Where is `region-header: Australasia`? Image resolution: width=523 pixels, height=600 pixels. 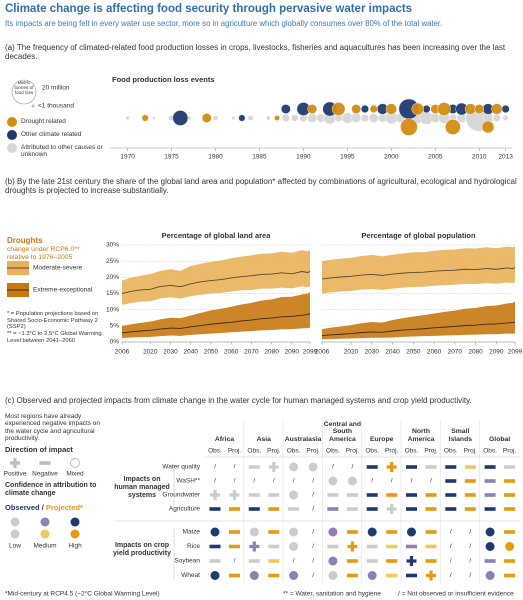 region-header: Australasia is located at coordinates (303, 440).